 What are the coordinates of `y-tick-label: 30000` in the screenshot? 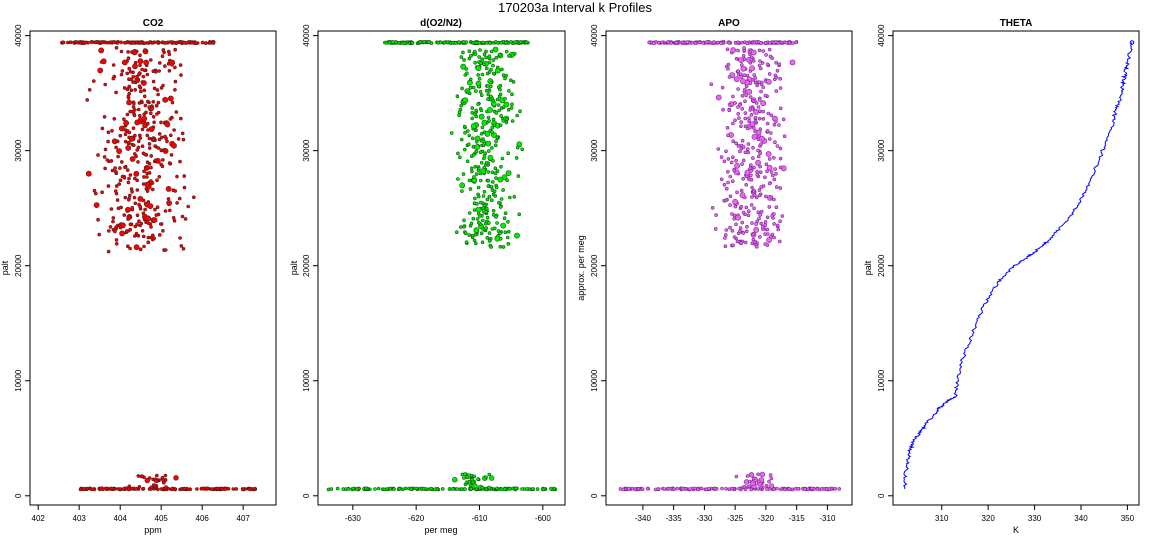 It's located at (306, 150).